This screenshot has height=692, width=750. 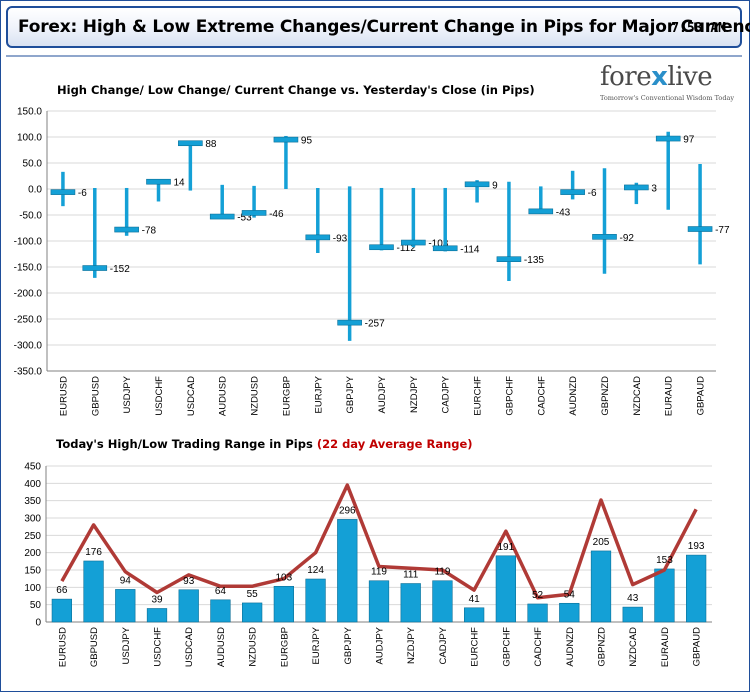 What do you see at coordinates (414, 394) in the screenshot?
I see `chart1-category-label: NZDJPY` at bounding box center [414, 394].